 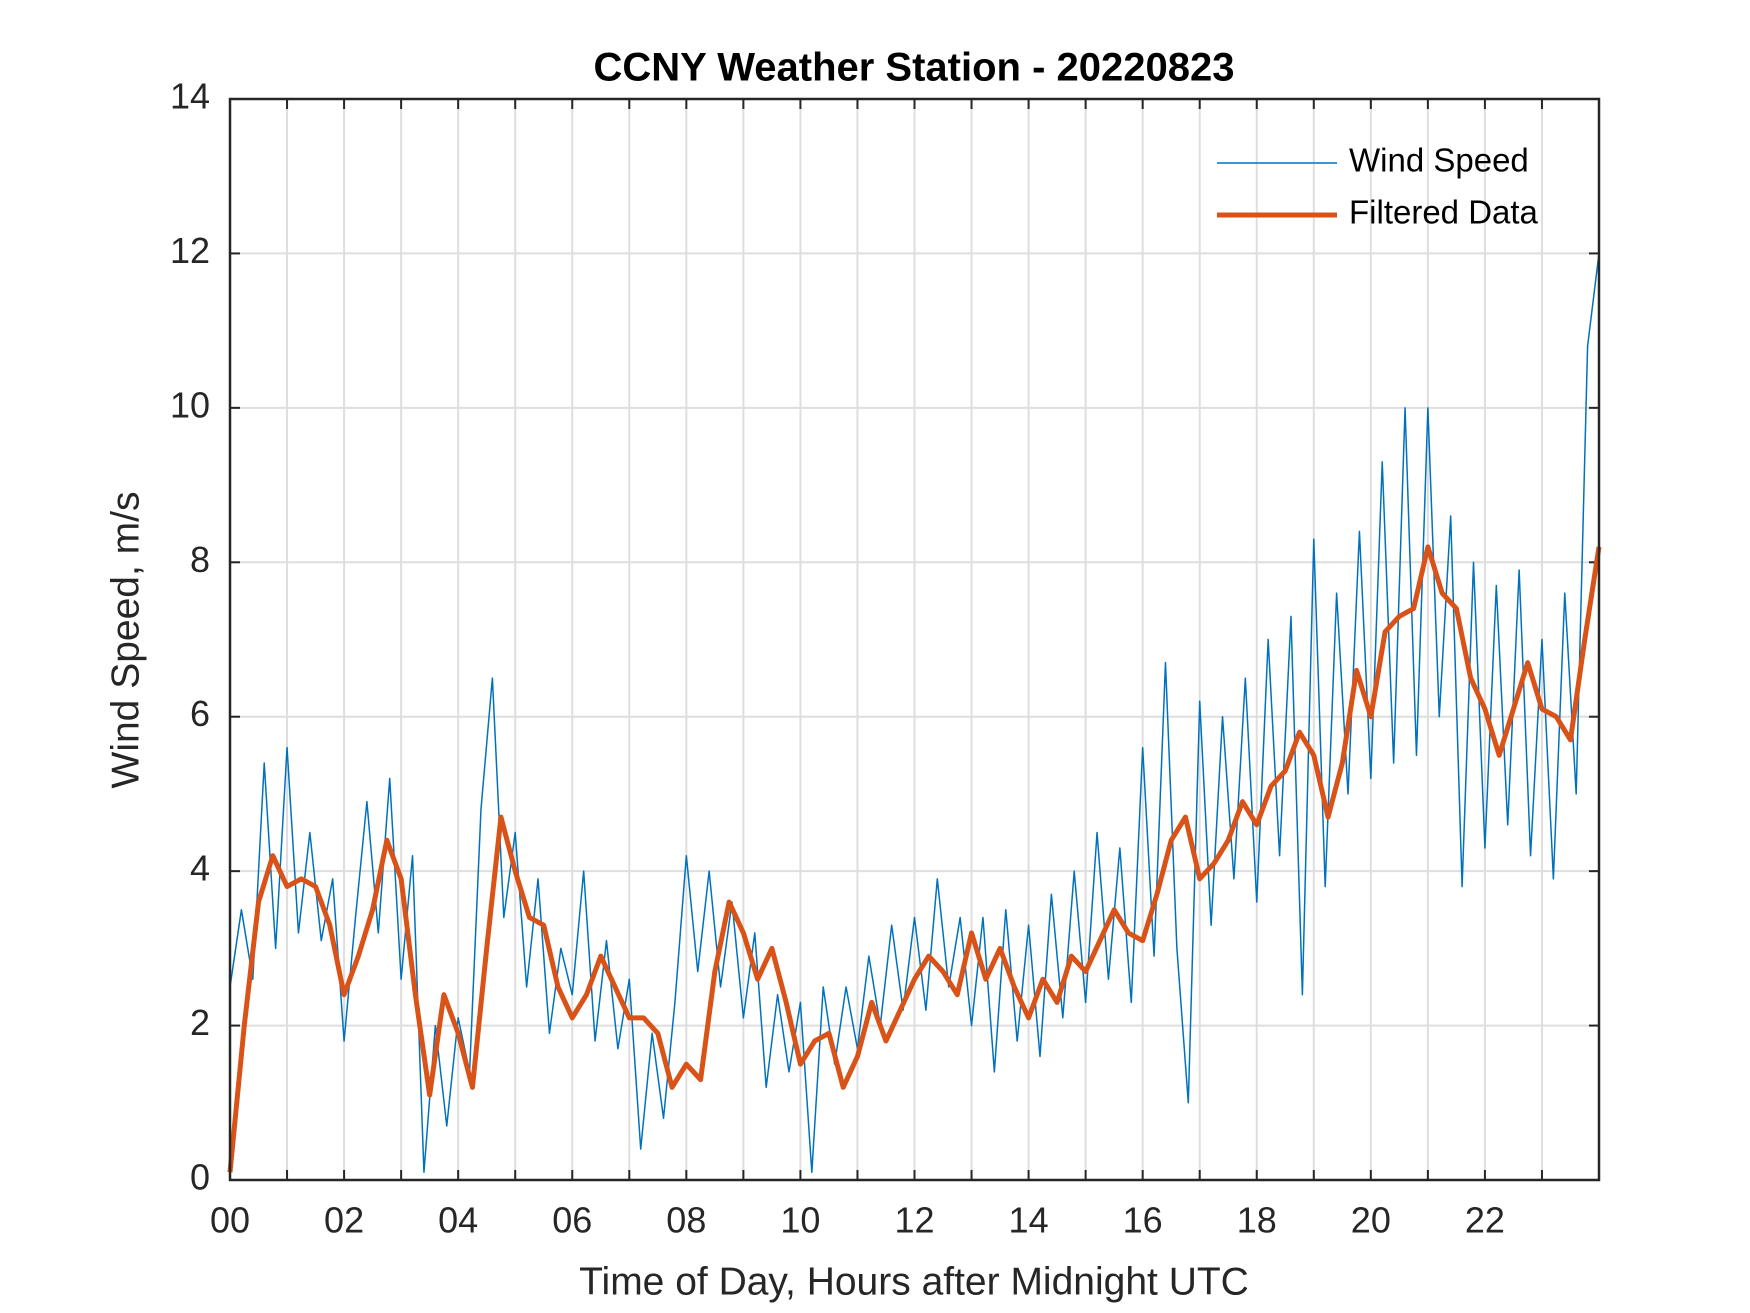 I want to click on legend-label: Filtered Data, so click(x=1444, y=212).